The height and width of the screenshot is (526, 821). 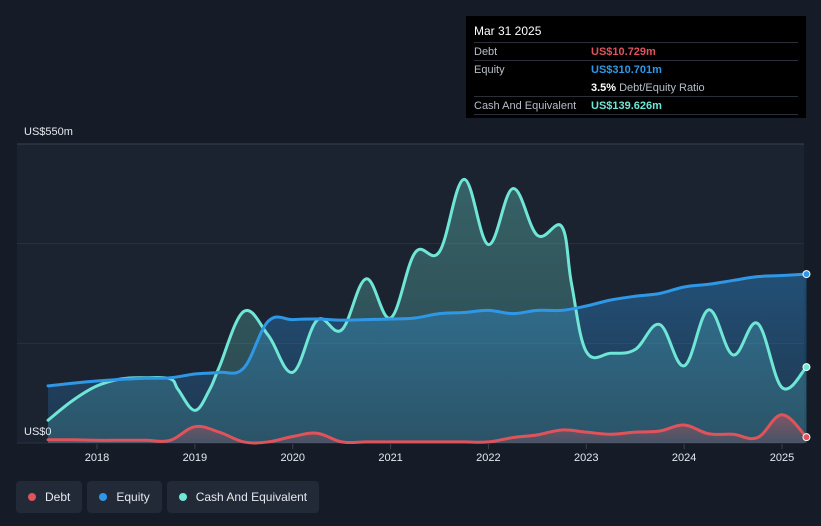 What do you see at coordinates (806, 274) in the screenshot?
I see `equity-endpoint` at bounding box center [806, 274].